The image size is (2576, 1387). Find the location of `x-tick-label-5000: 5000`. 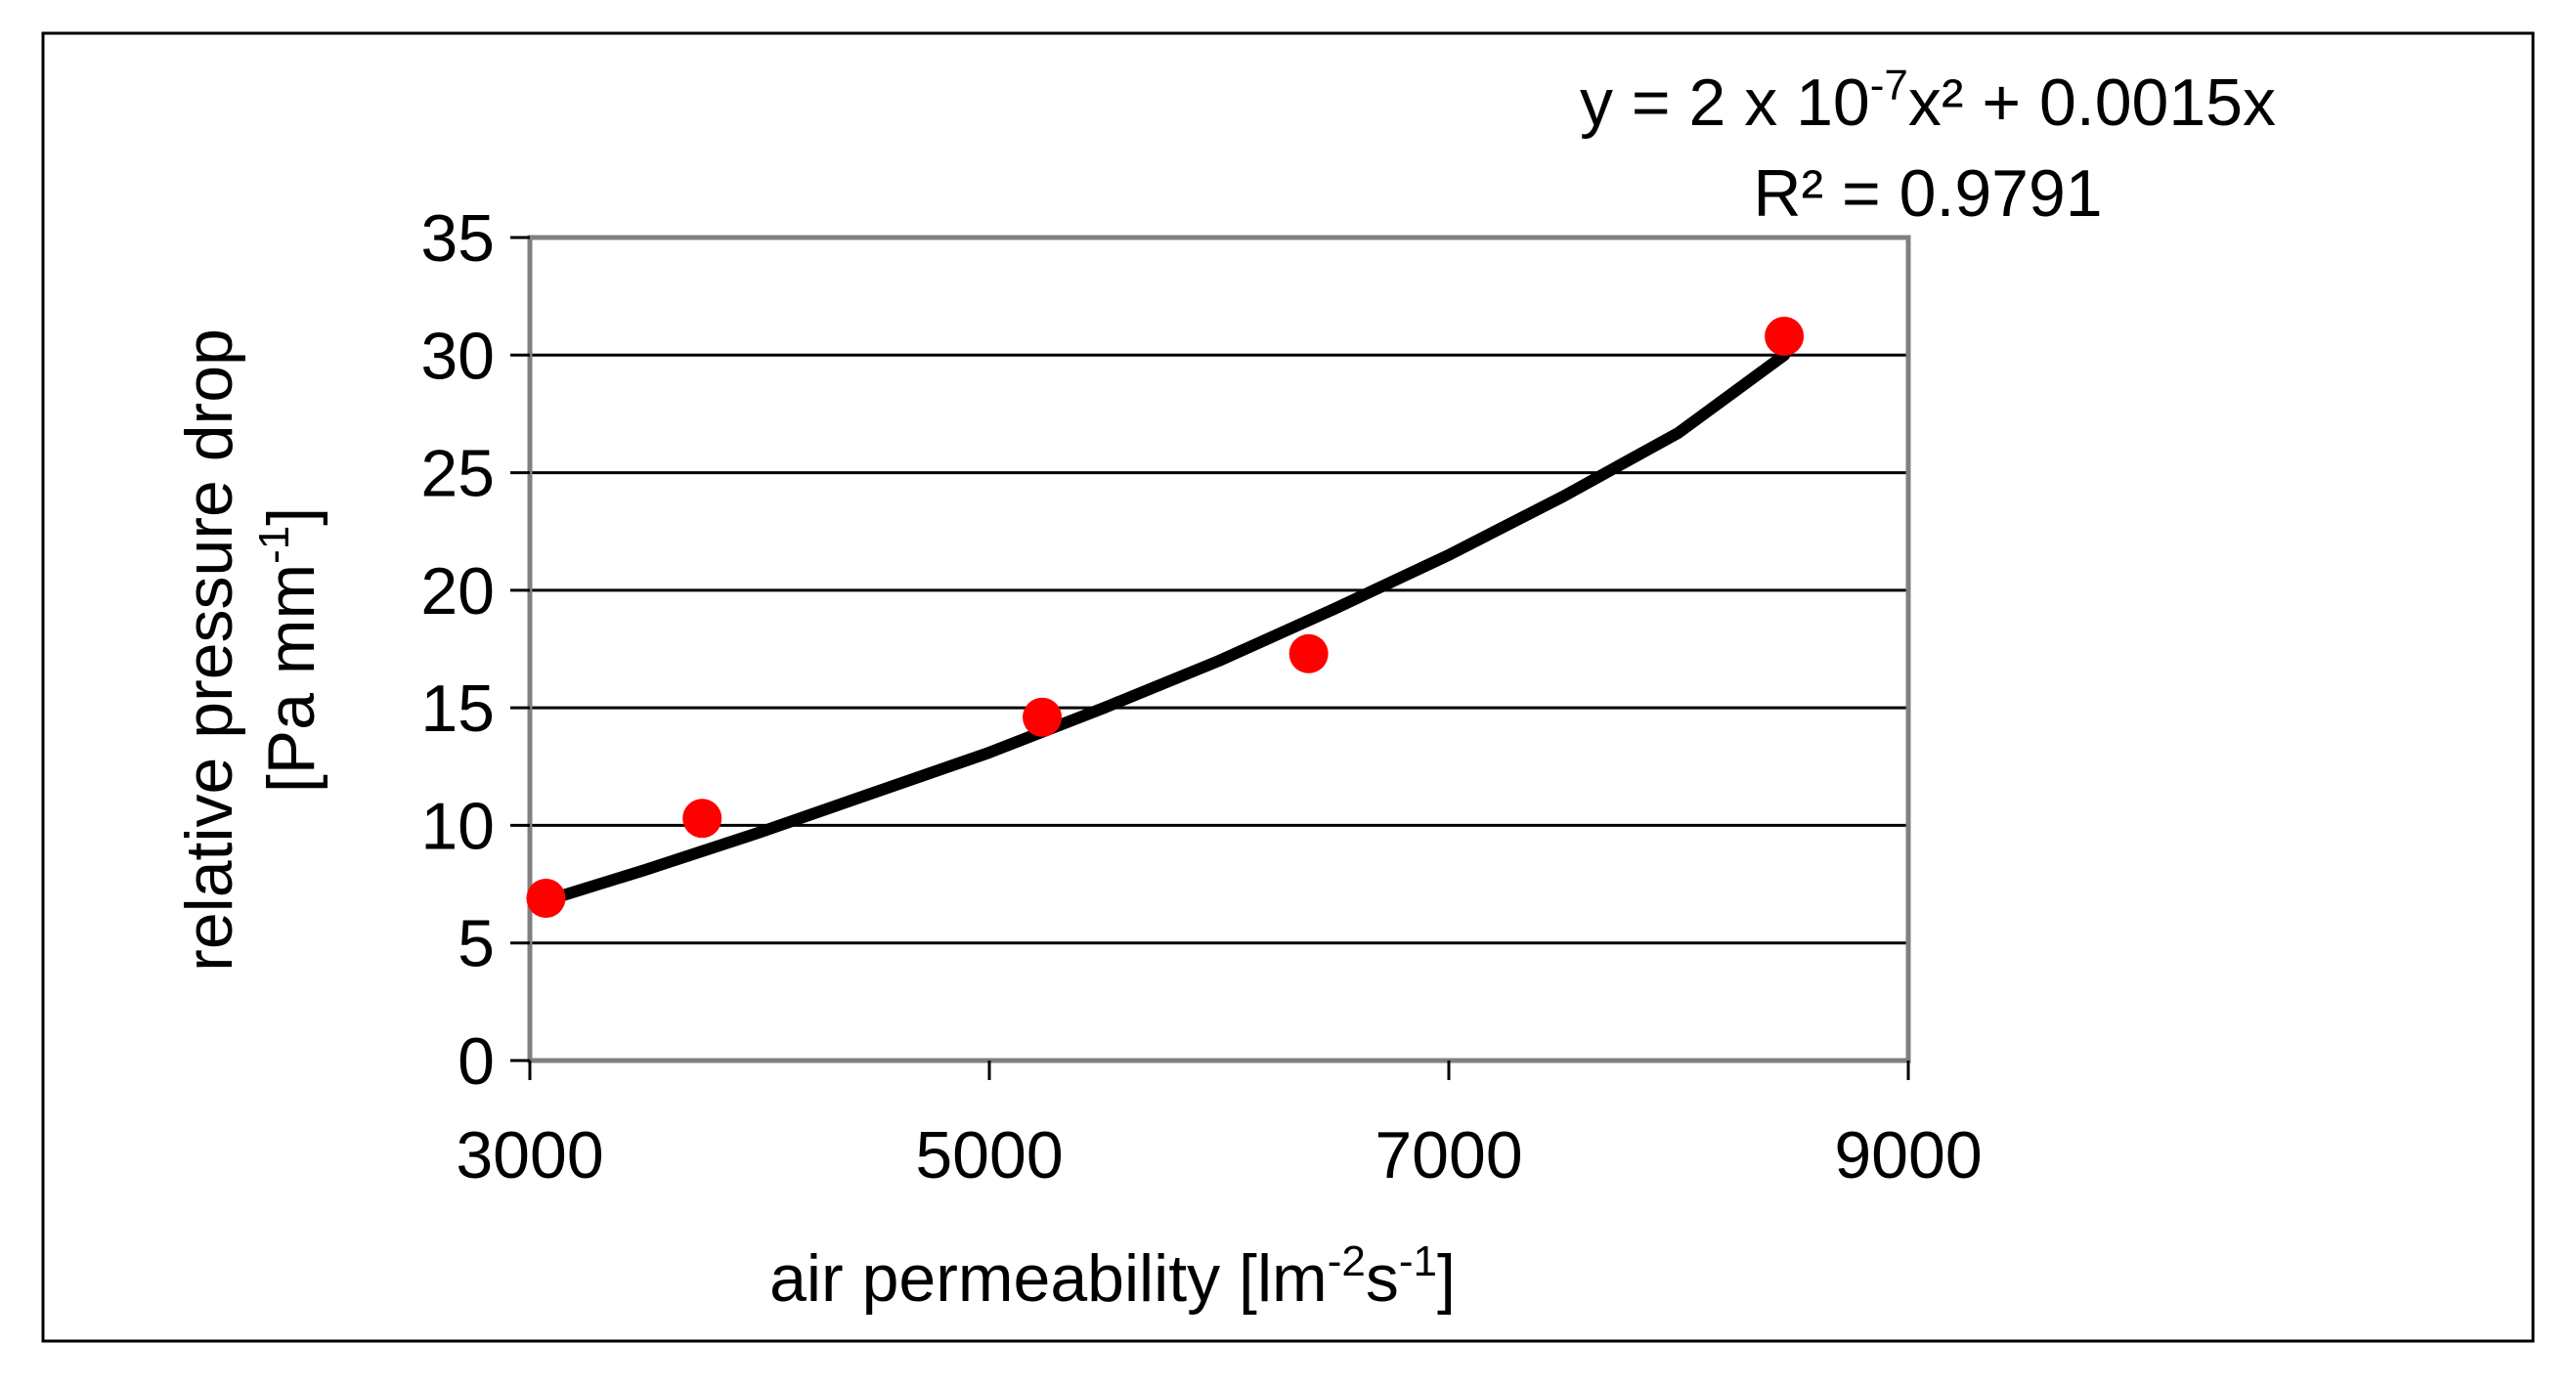

x-tick-label-5000: 5000 is located at coordinates (989, 1155).